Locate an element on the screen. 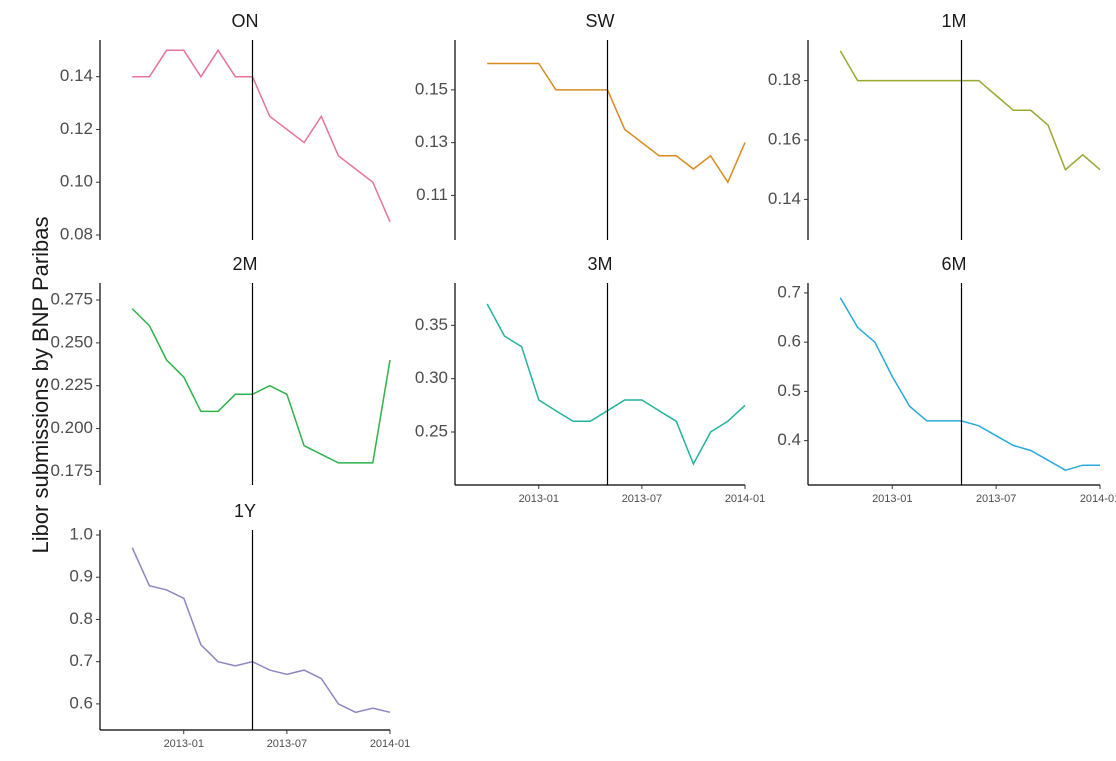 Image resolution: width=1116 pixels, height=761 pixels. y-tick-label: 0.5 is located at coordinates (789, 390).